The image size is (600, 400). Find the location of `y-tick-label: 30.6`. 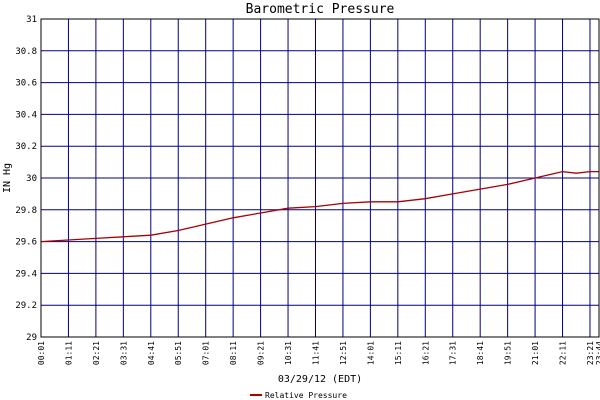

y-tick-label: 30.6 is located at coordinates (26, 84).